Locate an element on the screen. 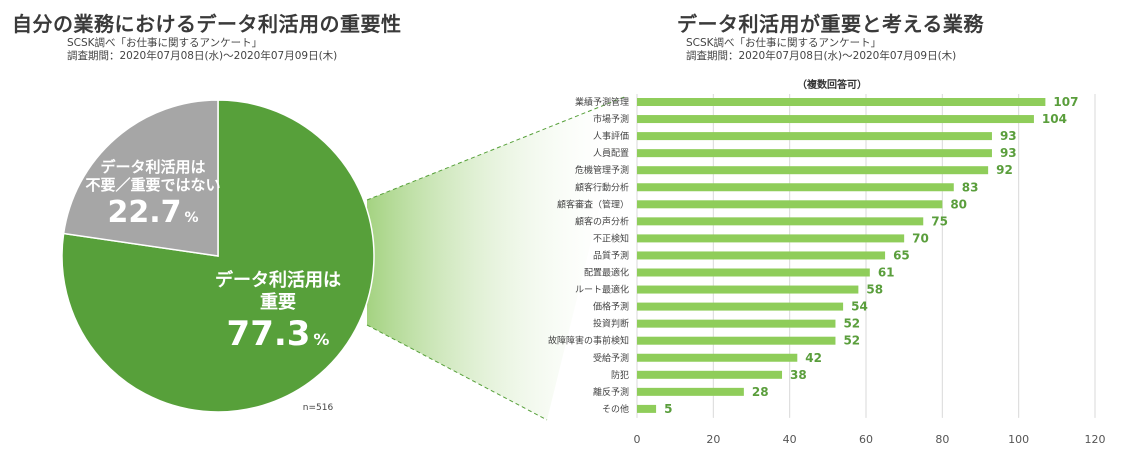 This screenshot has height=475, width=1127. pie-label-not-important-line2: 不要／重要ではない is located at coordinates (152, 185).